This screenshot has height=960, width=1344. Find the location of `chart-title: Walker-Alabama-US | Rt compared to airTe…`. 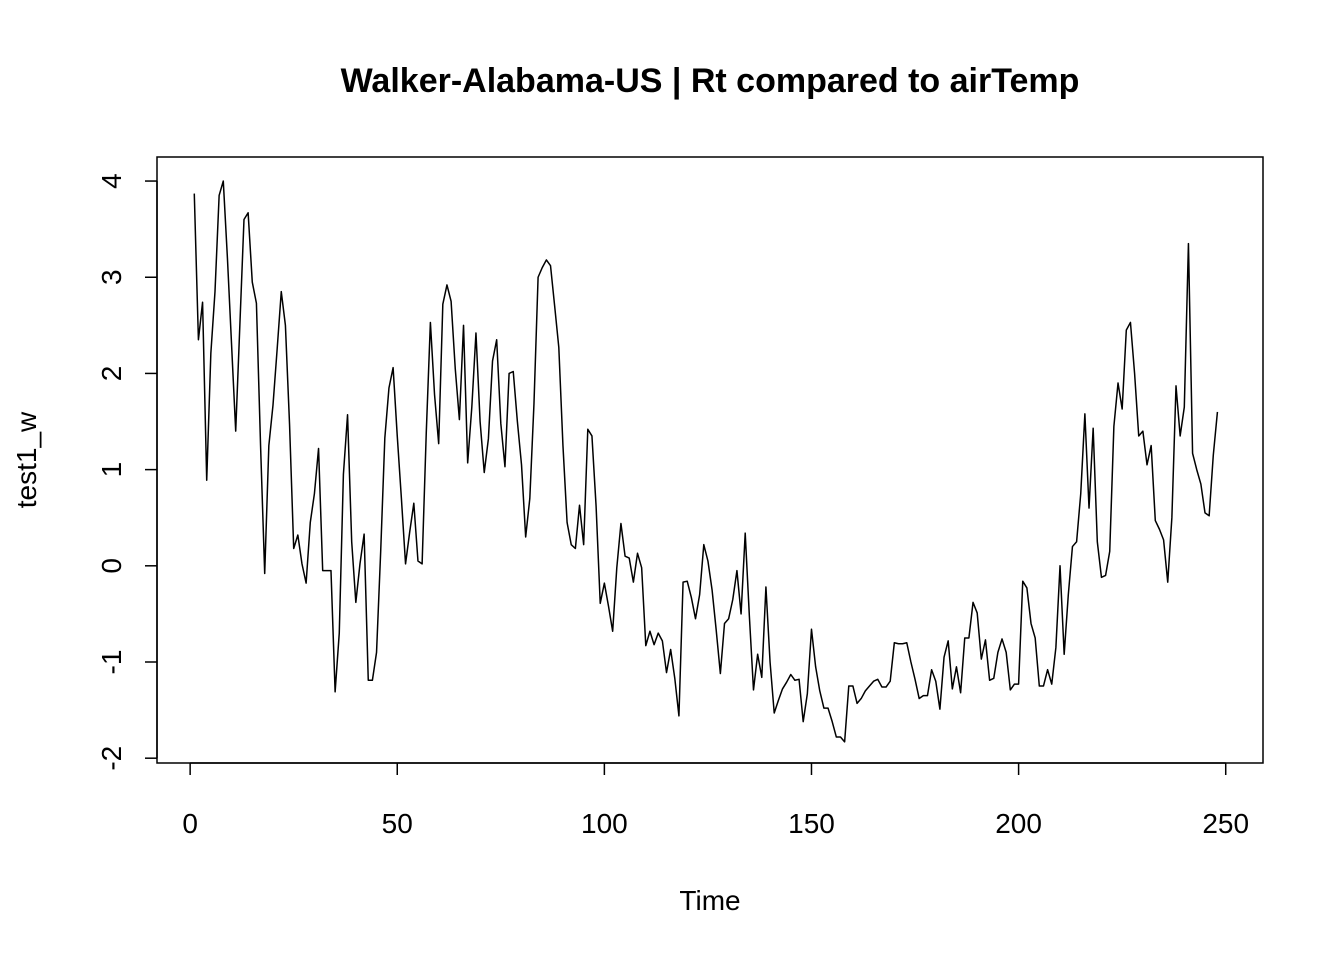

chart-title: Walker-Alabama-US | Rt compared to airTe… is located at coordinates (710, 81).